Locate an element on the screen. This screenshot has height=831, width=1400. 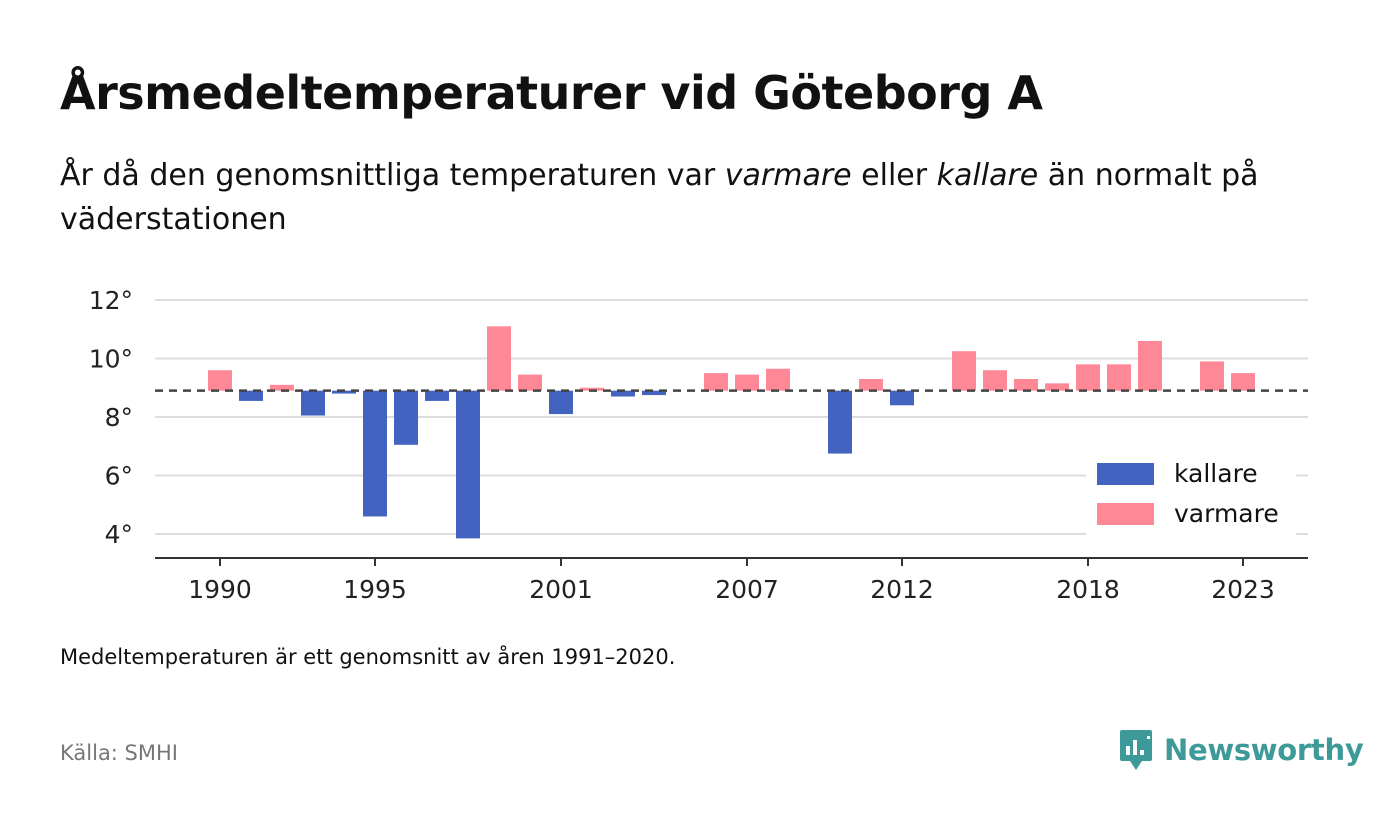
source-label: Källa: SMHI is located at coordinates (119, 753).